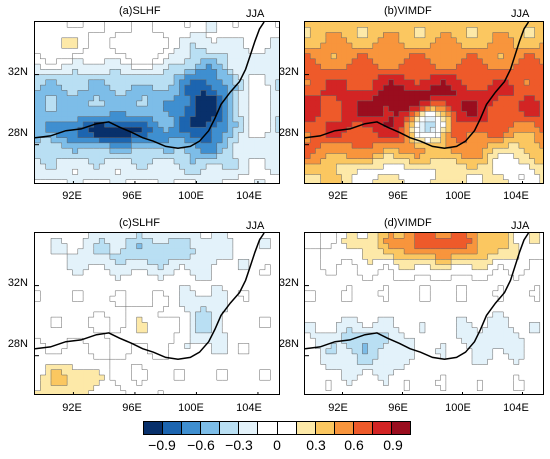  What do you see at coordinates (408, 223) in the screenshot?
I see `panel-title: (d)VIMDF` at bounding box center [408, 223].